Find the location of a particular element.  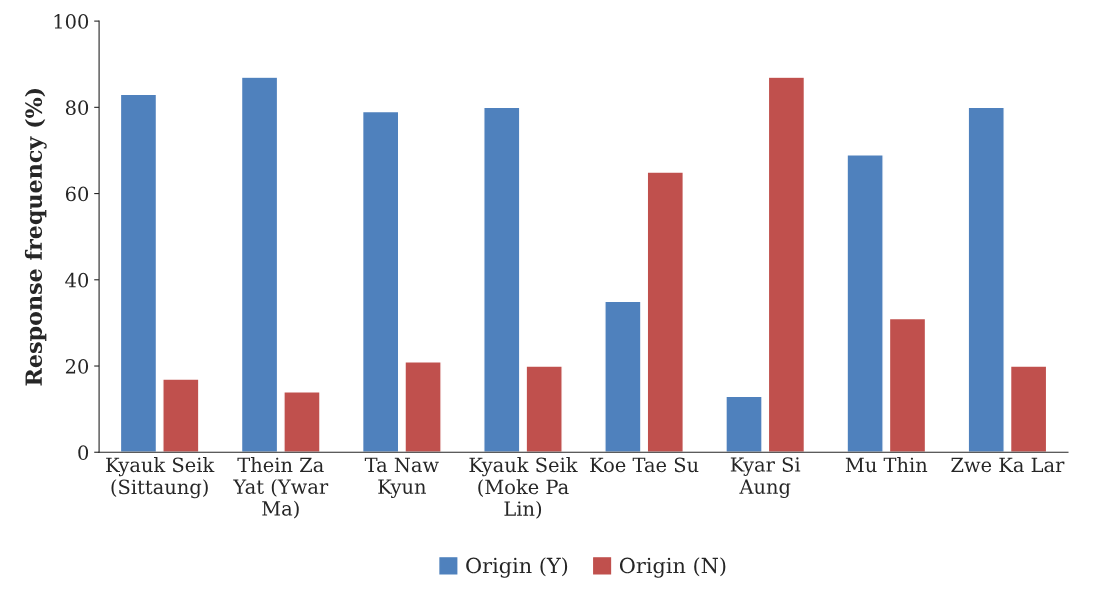

y-tick-label: 80 is located at coordinates (77, 107).